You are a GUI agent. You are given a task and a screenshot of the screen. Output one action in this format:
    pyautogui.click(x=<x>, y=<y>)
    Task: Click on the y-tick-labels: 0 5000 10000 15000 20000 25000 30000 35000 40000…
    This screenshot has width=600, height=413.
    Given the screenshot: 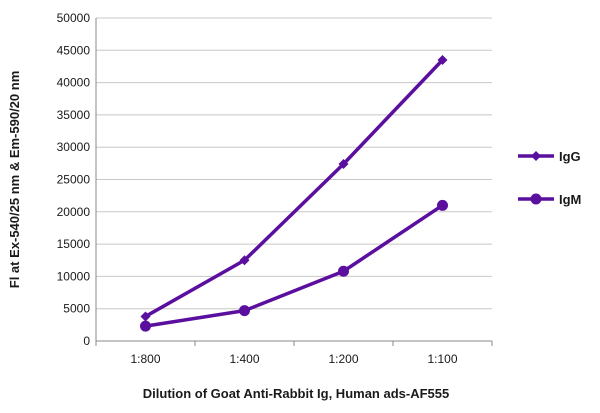 What is the action you would take?
    pyautogui.click(x=74, y=179)
    